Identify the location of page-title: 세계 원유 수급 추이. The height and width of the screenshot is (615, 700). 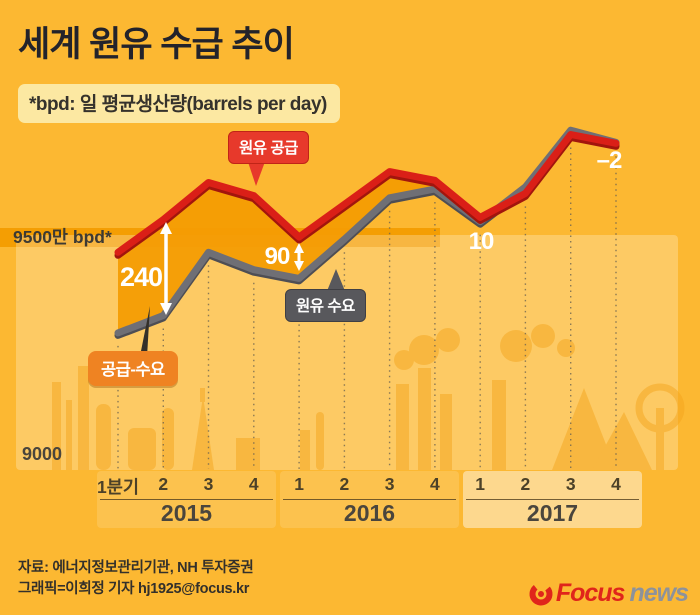
(156, 44).